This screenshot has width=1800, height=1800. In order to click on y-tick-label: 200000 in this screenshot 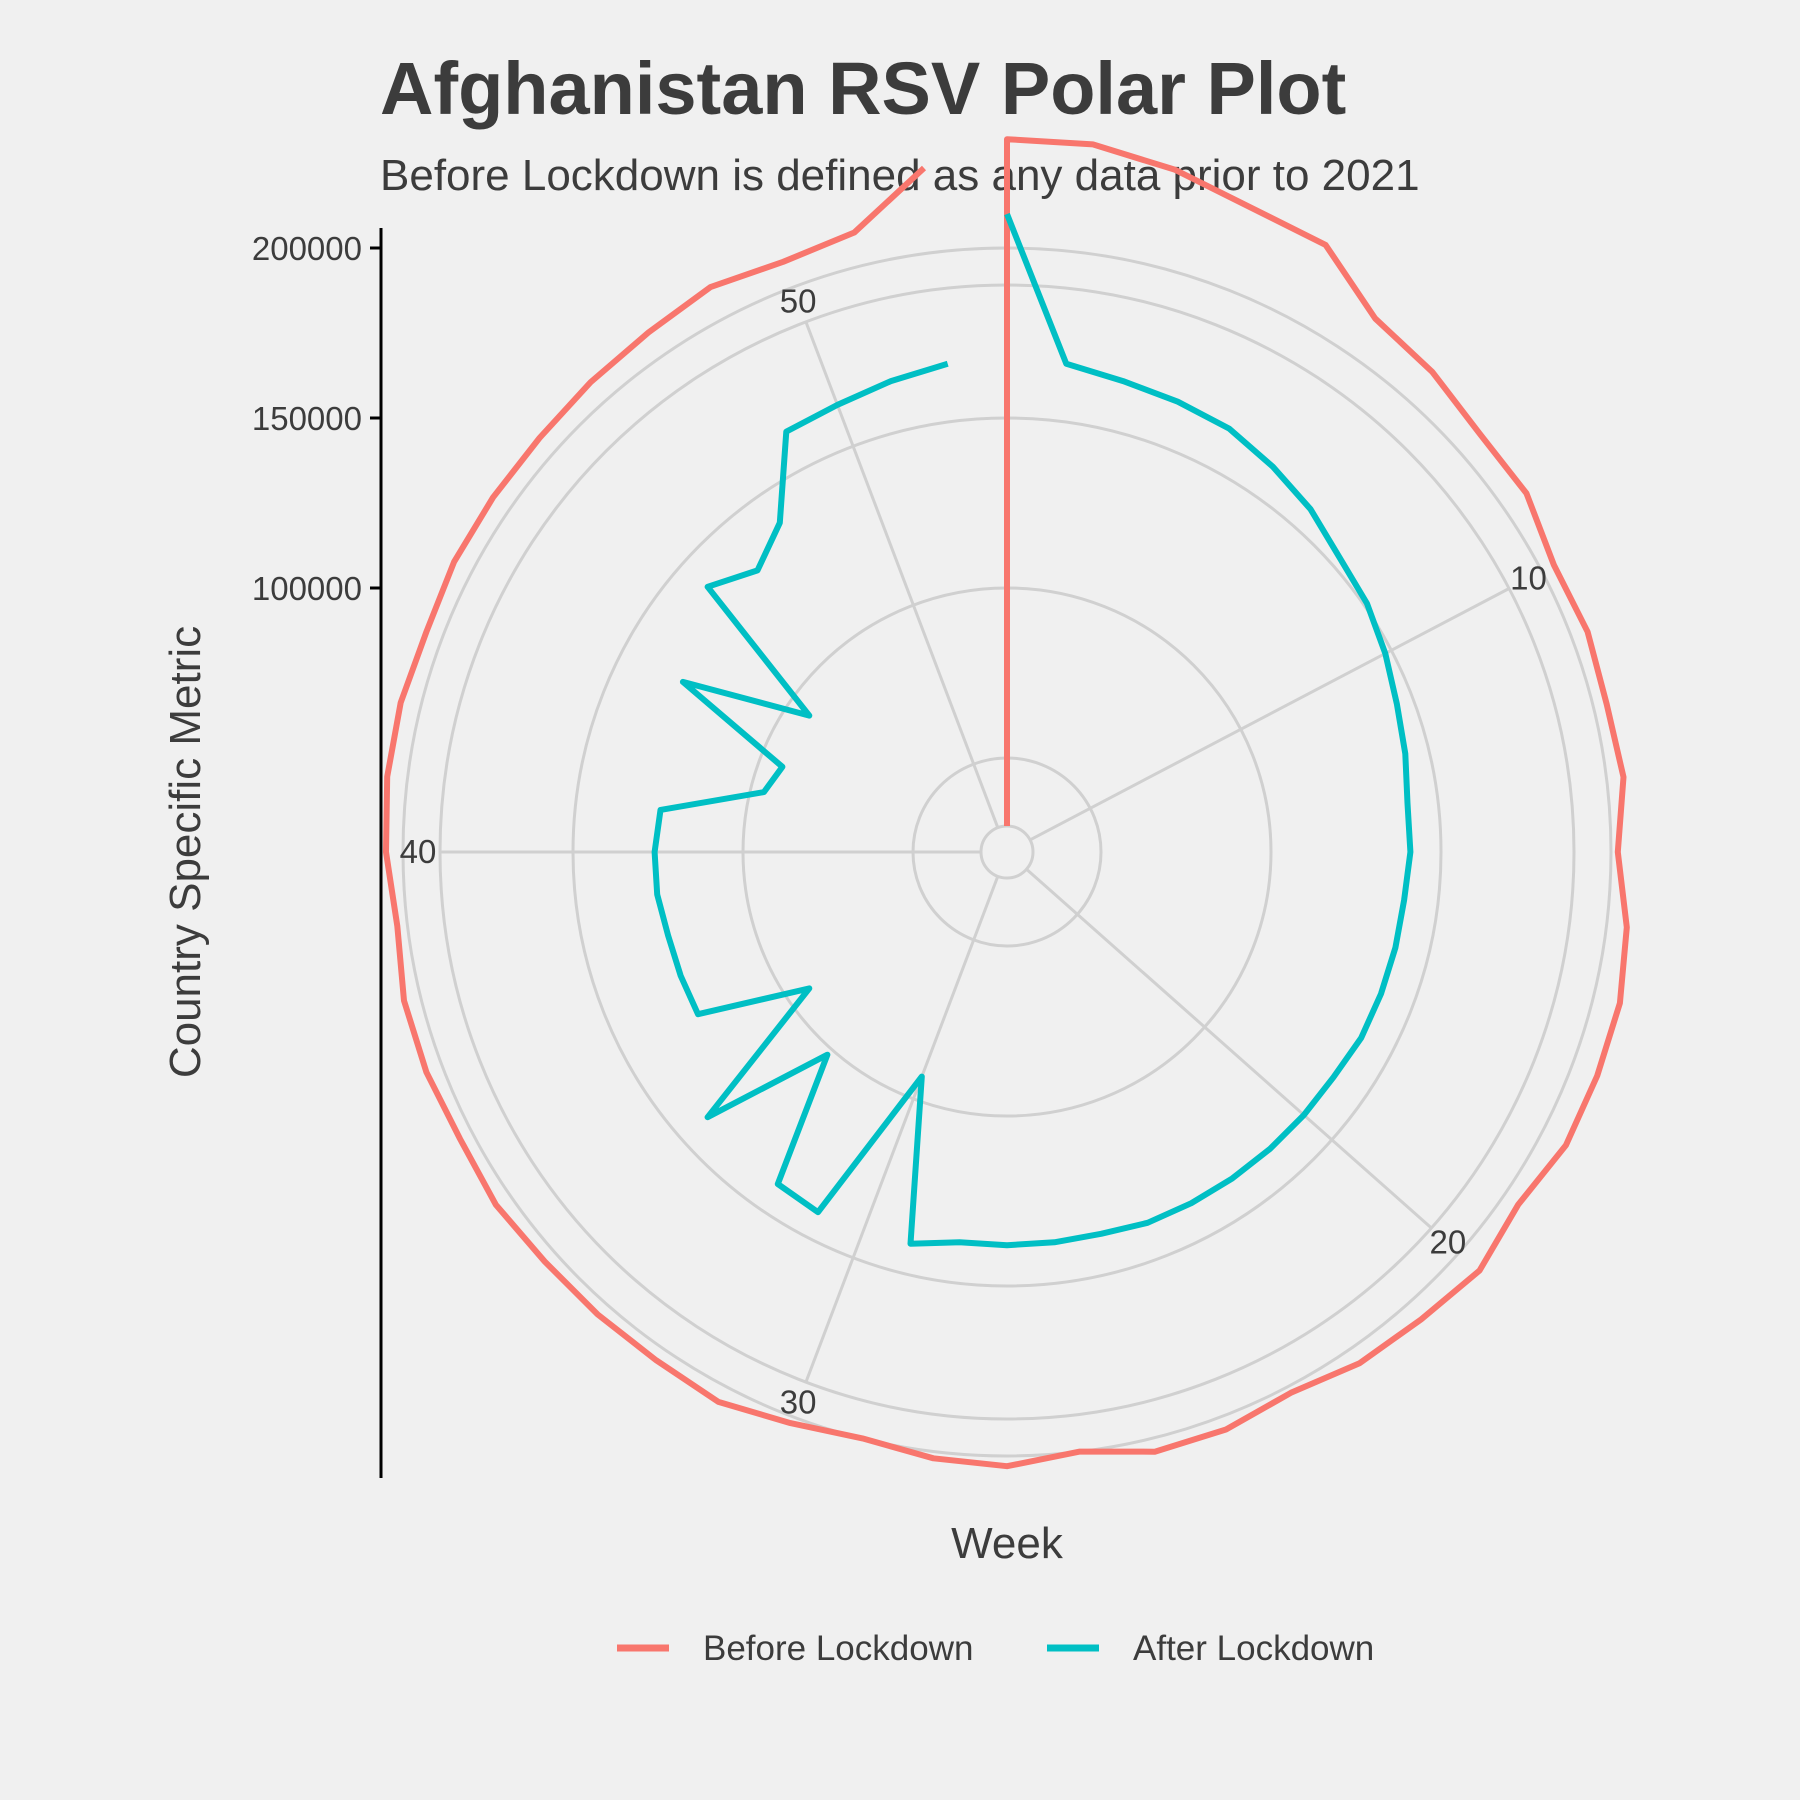, I will do `click(307, 248)`.